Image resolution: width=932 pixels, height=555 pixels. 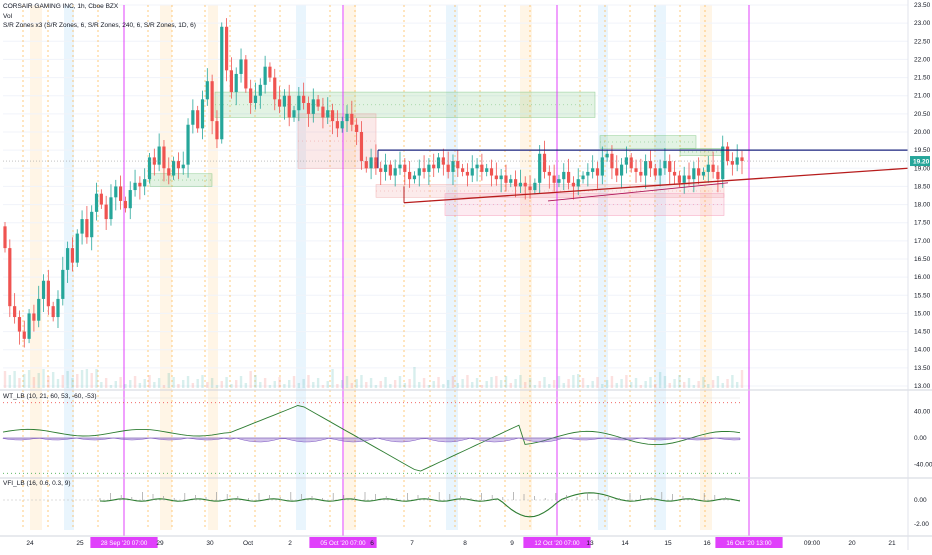 I want to click on price-tick-label: 14.00, so click(x=922, y=350).